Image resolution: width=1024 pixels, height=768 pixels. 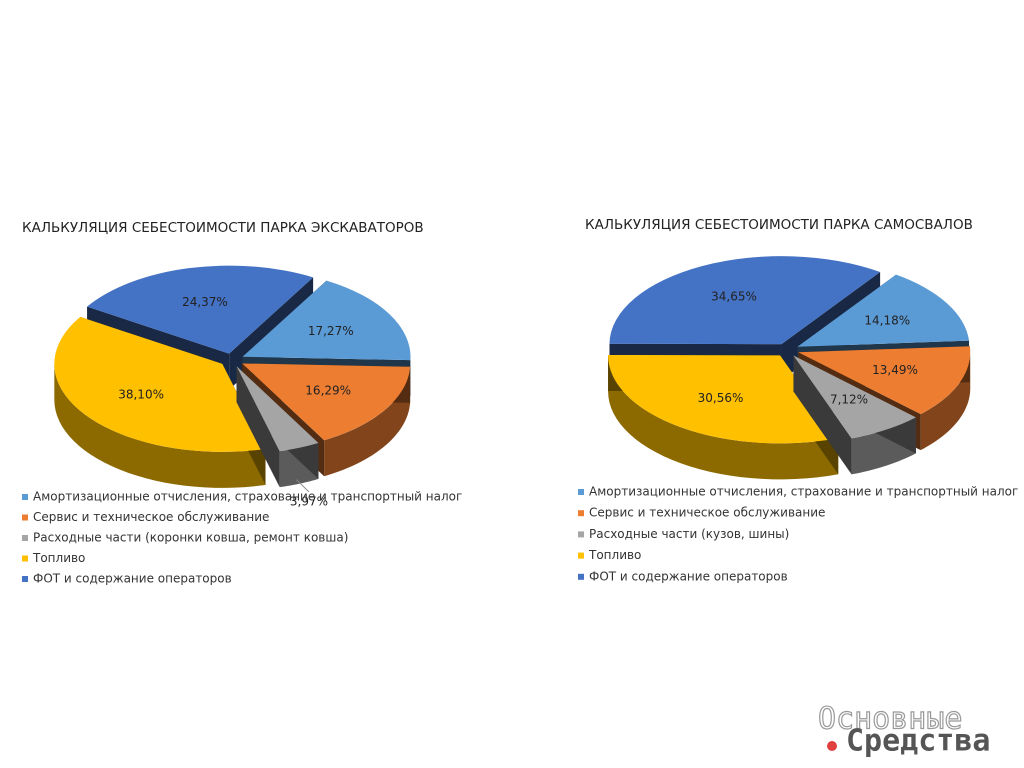 I want to click on data-label: 38,10%, so click(x=141, y=395).